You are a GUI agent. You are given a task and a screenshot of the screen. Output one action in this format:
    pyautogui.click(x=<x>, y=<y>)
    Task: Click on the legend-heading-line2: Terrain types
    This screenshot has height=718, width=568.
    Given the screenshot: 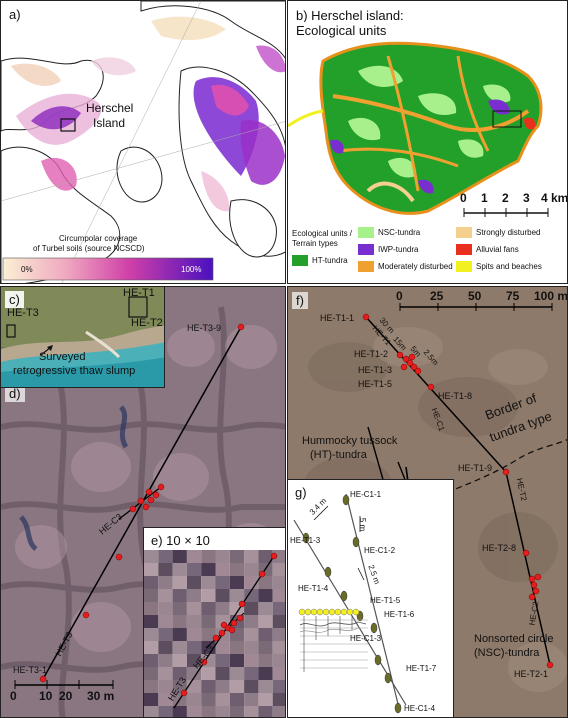 What is the action you would take?
    pyautogui.click(x=315, y=243)
    